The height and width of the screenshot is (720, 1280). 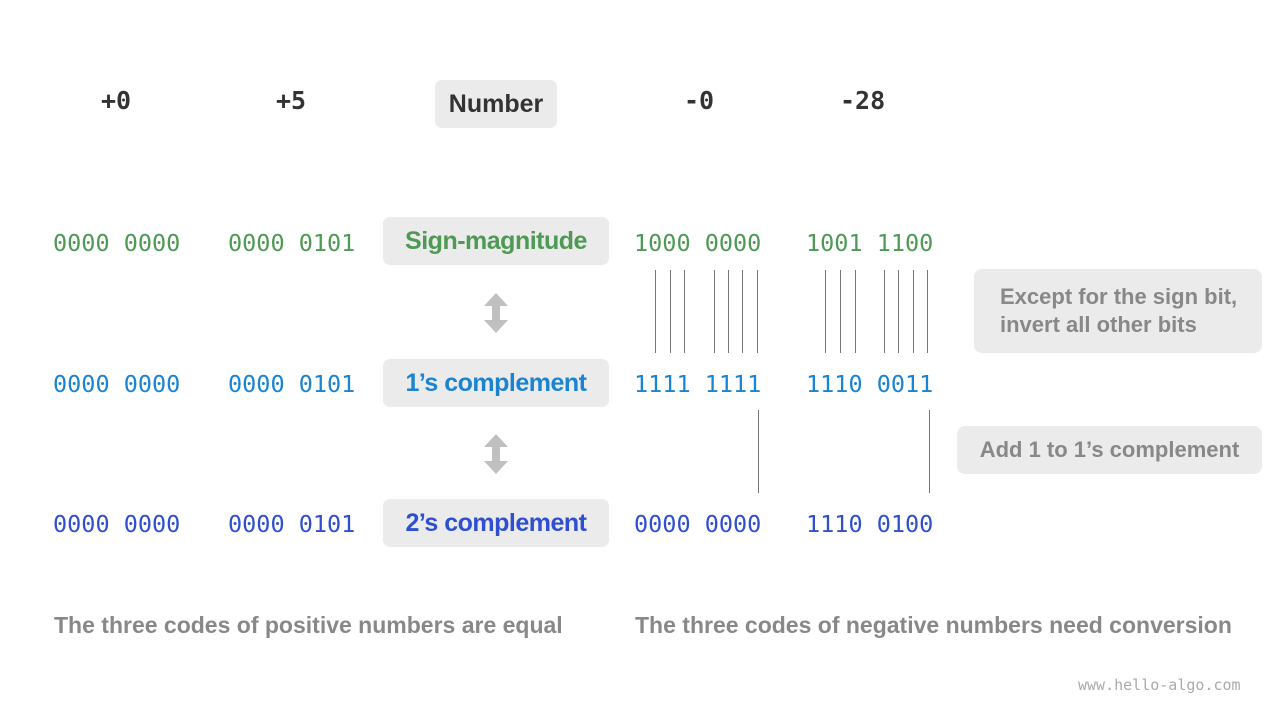 I want to click on oc-plus-0: 0000 0000, so click(x=117, y=384).